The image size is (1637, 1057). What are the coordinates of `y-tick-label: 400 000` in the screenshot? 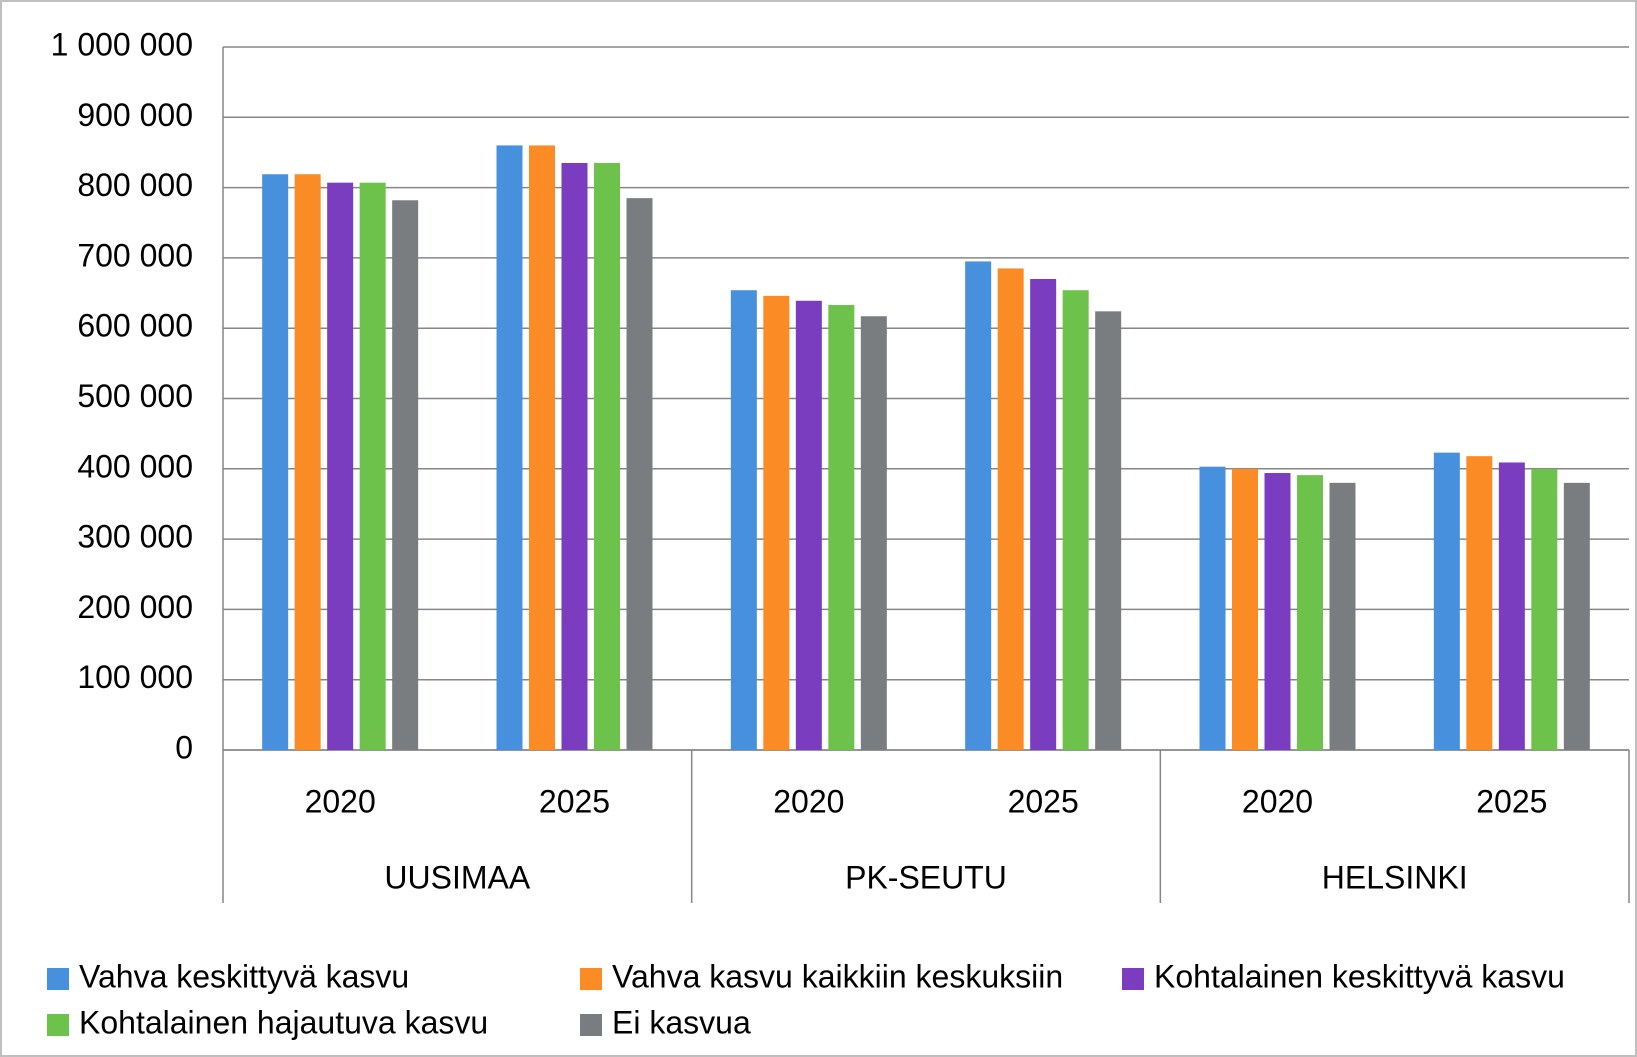 It's located at (135, 466).